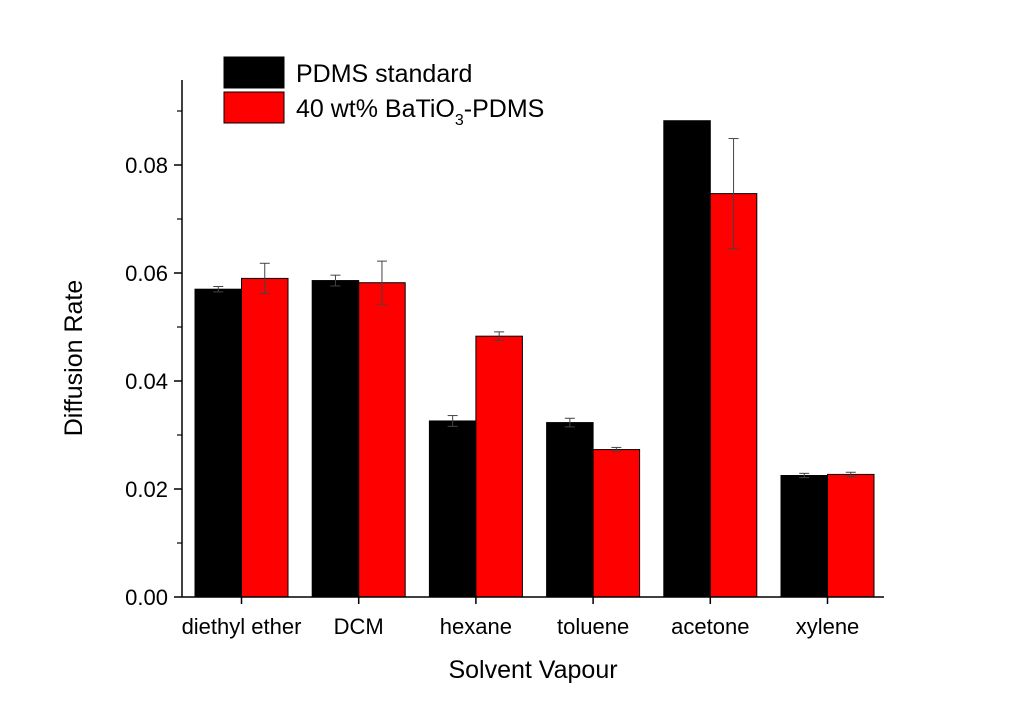 This screenshot has height=715, width=1024. I want to click on legend: PDMS standard 40 wt% BaTiO3-PDMS, so click(383, 92).